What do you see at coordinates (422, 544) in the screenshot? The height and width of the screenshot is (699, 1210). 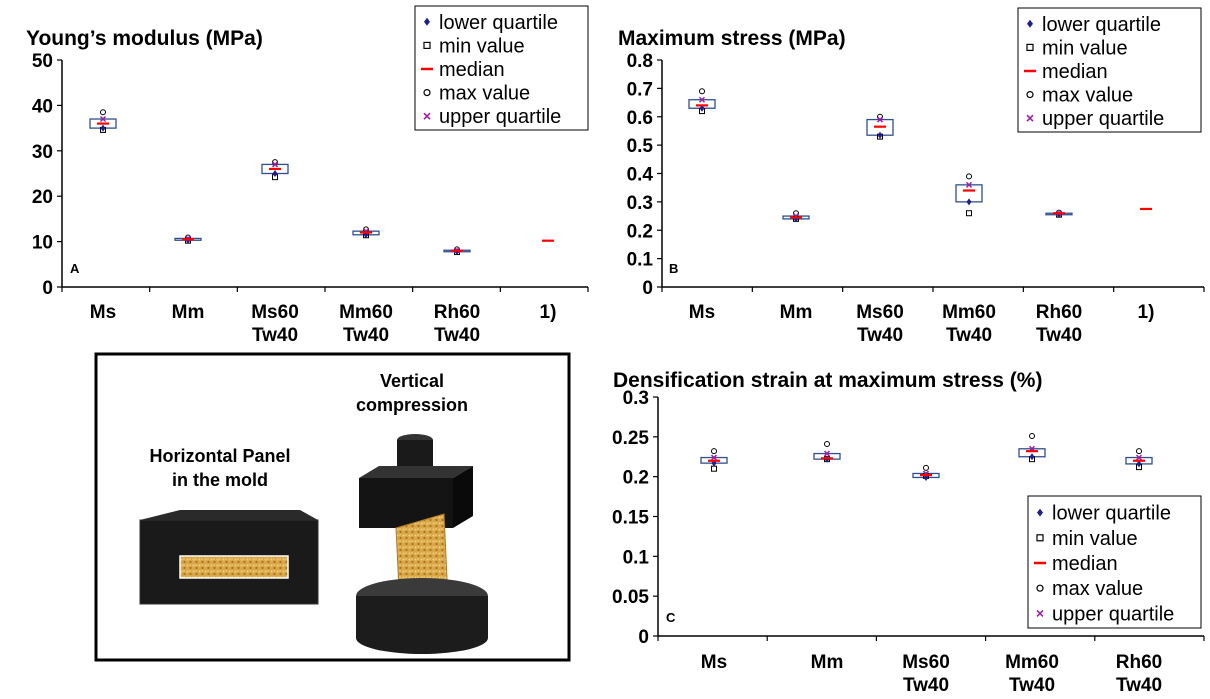 I see `vertical-press-drawing` at bounding box center [422, 544].